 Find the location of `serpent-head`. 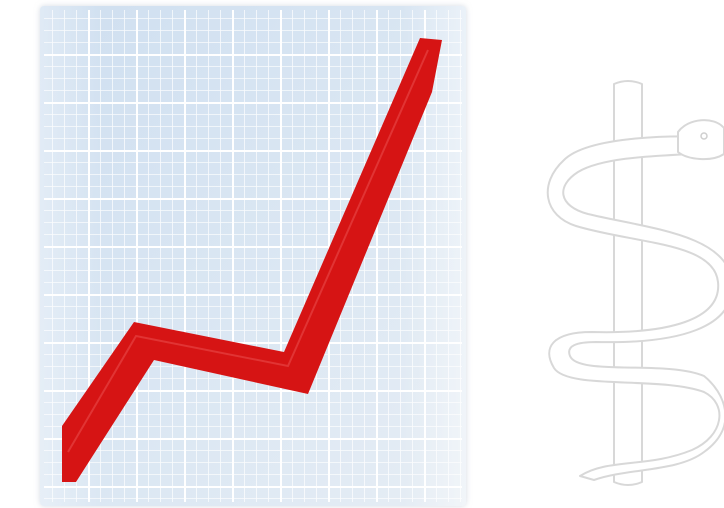

serpent-head is located at coordinates (700, 139).